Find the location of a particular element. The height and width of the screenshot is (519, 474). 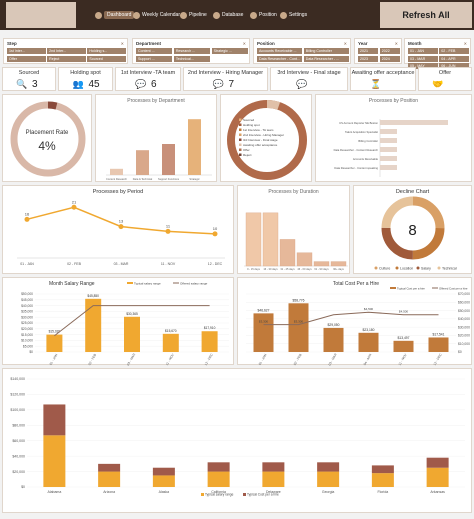

nav-item-weekly-calendar: Weekly Calendar is located at coordinates (156, 15).